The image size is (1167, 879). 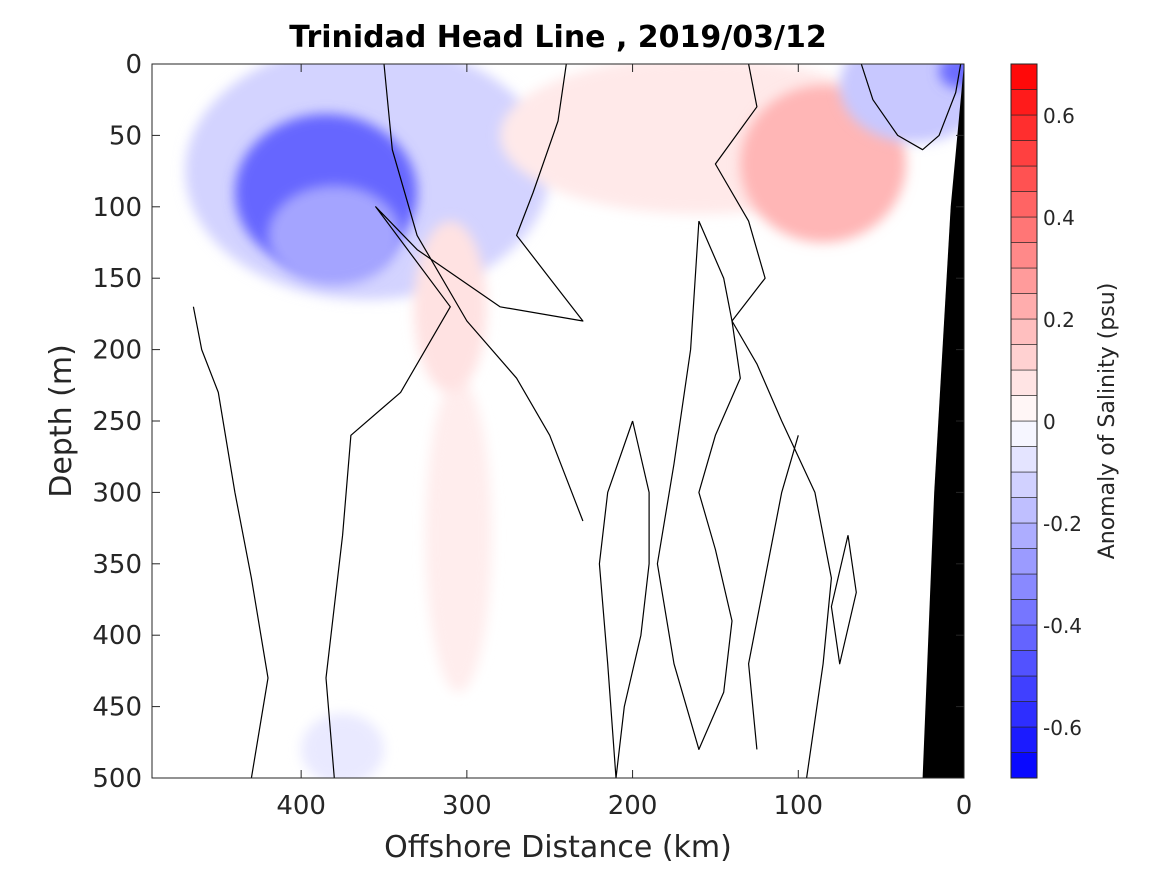 I want to click on y-tick-label-150: 150, so click(x=117, y=279).